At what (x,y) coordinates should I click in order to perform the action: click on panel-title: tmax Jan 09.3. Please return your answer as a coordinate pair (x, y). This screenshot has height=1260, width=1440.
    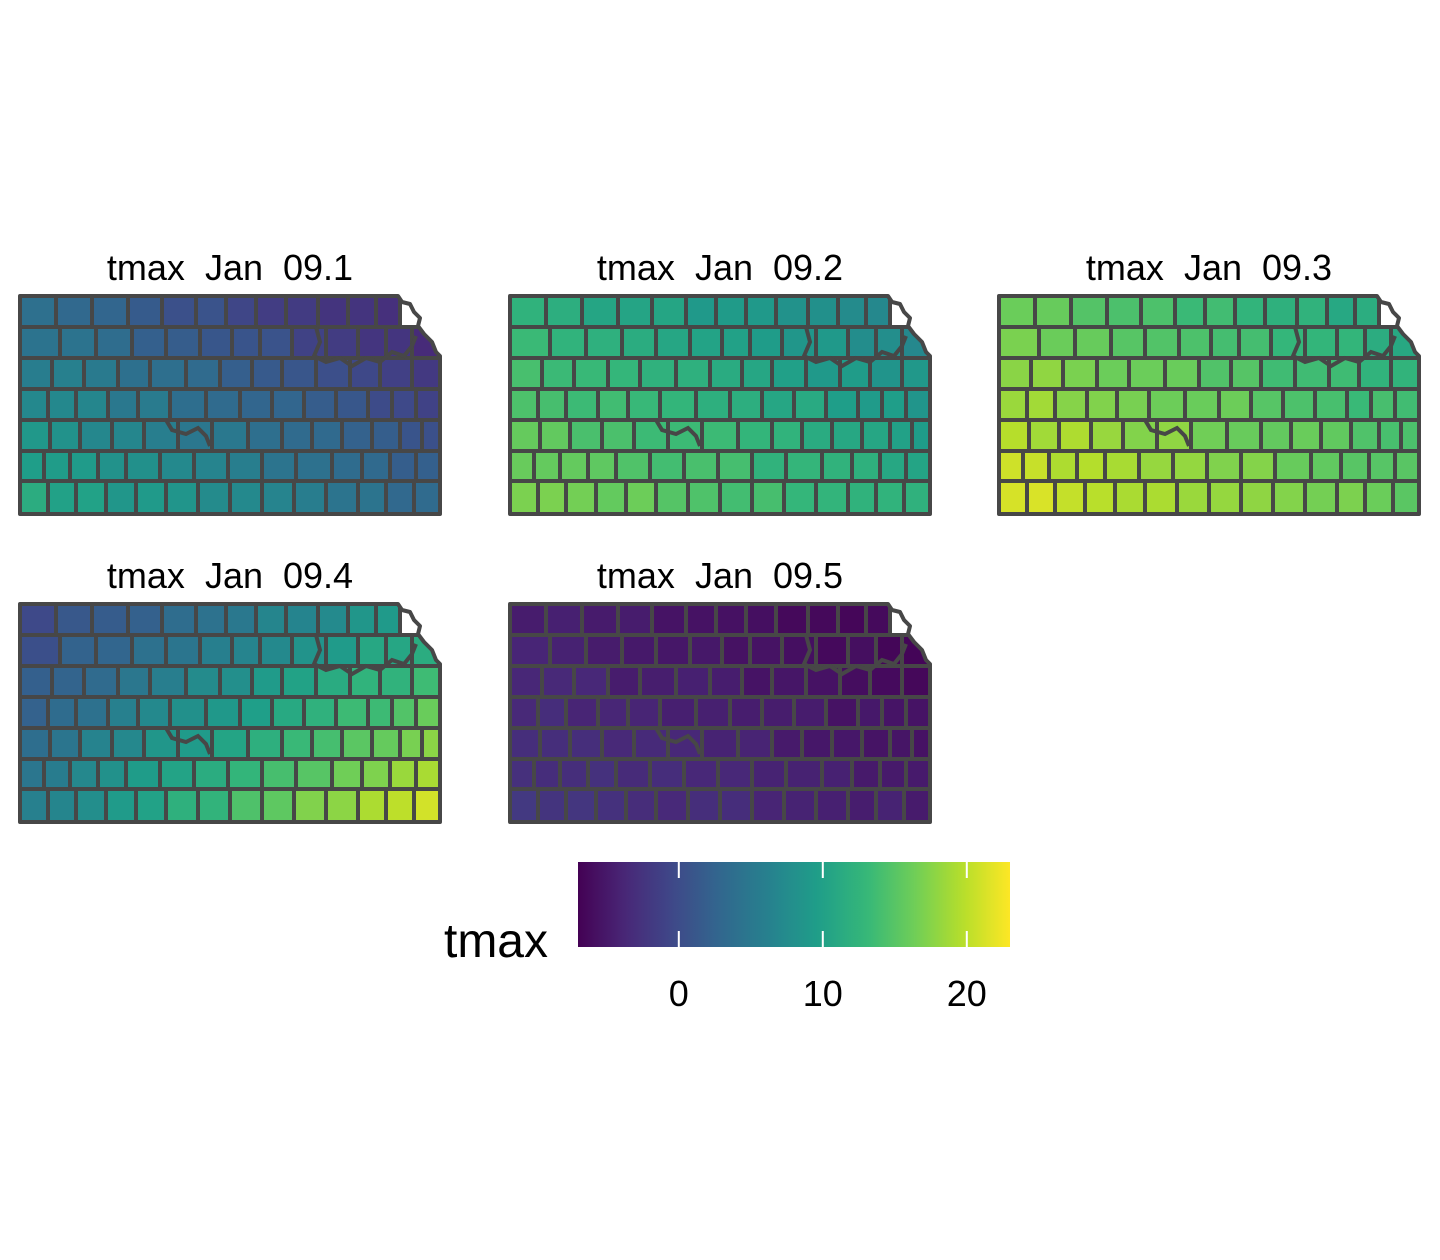
    Looking at the image, I should click on (1209, 267).